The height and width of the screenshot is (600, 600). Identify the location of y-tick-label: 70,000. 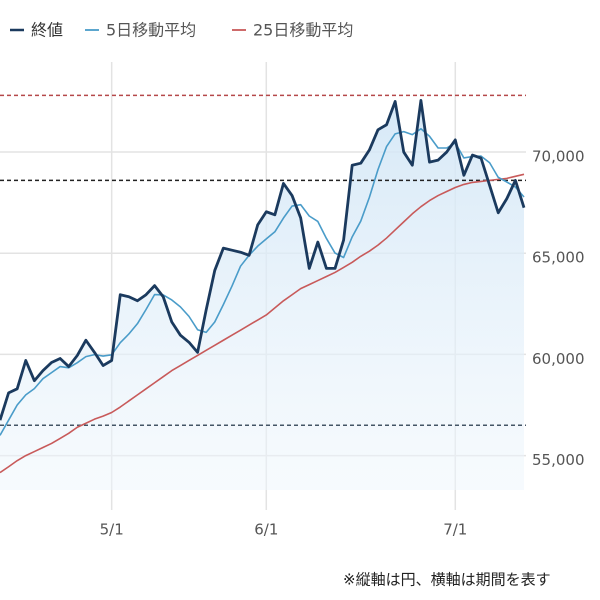
(558, 157).